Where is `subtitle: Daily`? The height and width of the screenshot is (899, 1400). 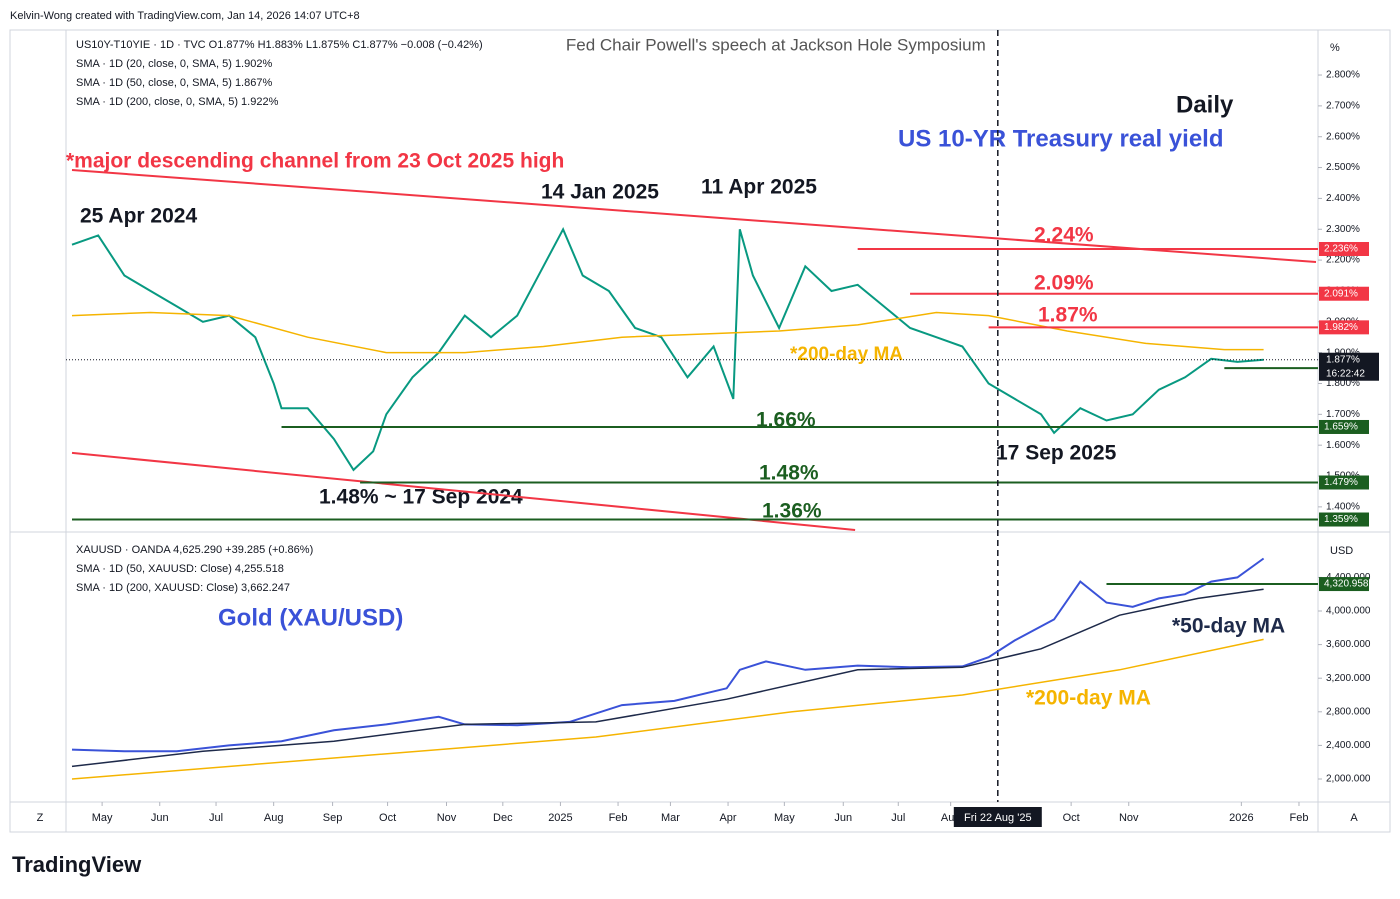 subtitle: Daily is located at coordinates (1205, 104).